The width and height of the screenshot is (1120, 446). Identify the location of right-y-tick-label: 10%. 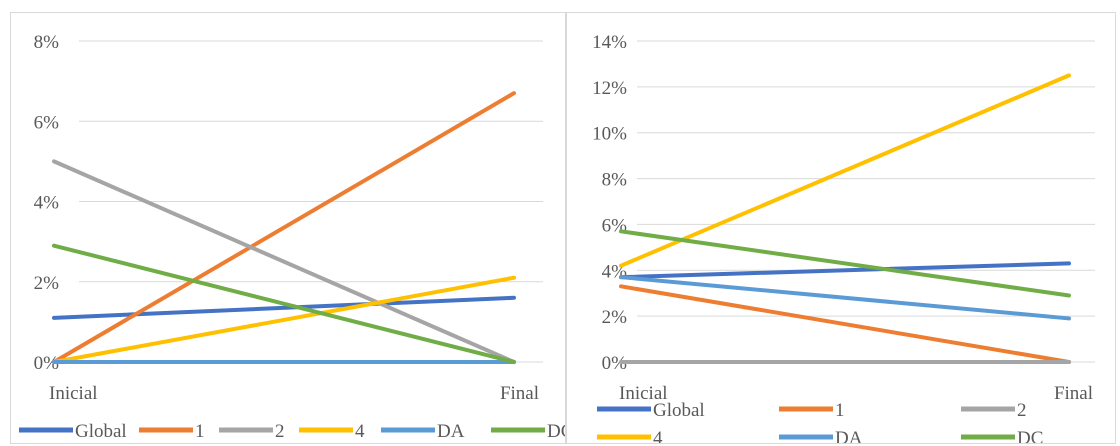
(609, 134).